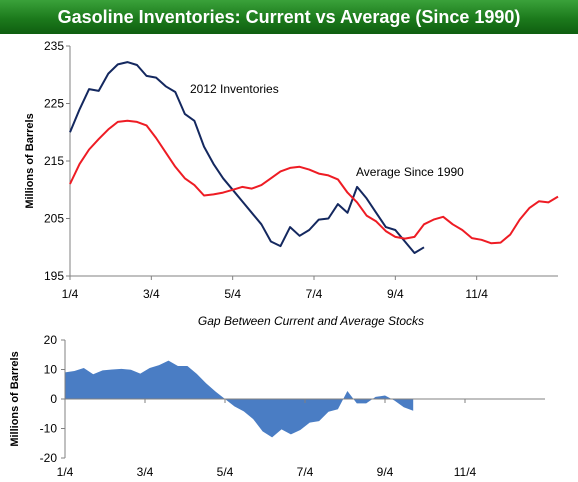 This screenshot has width=578, height=482. I want to click on top-x-ticks: 1/4 3/4 5/4 7/4 9/4 11/4, so click(275, 288).